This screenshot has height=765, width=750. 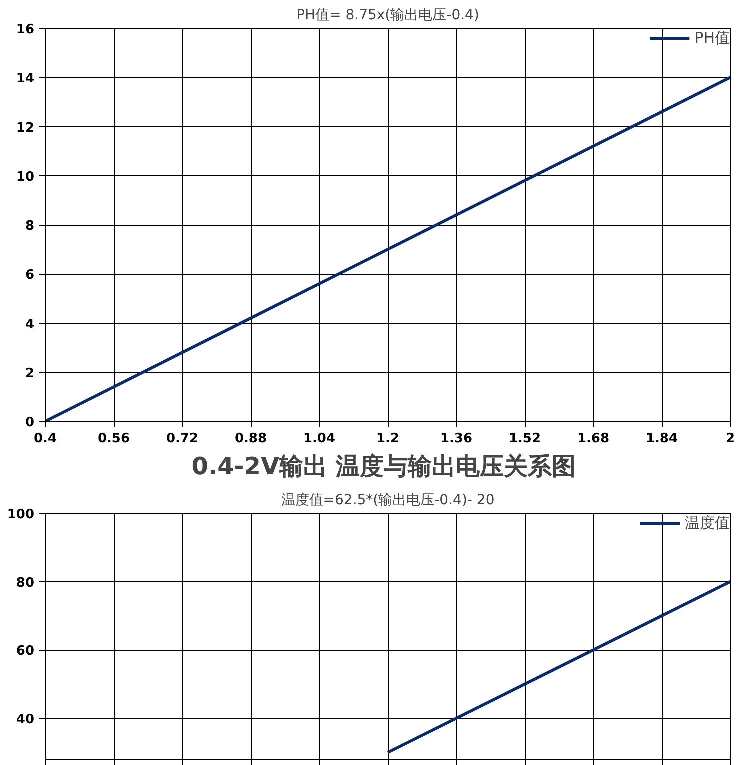 What do you see at coordinates (456, 439) in the screenshot?
I see `x-tick-label: 1.36` at bounding box center [456, 439].